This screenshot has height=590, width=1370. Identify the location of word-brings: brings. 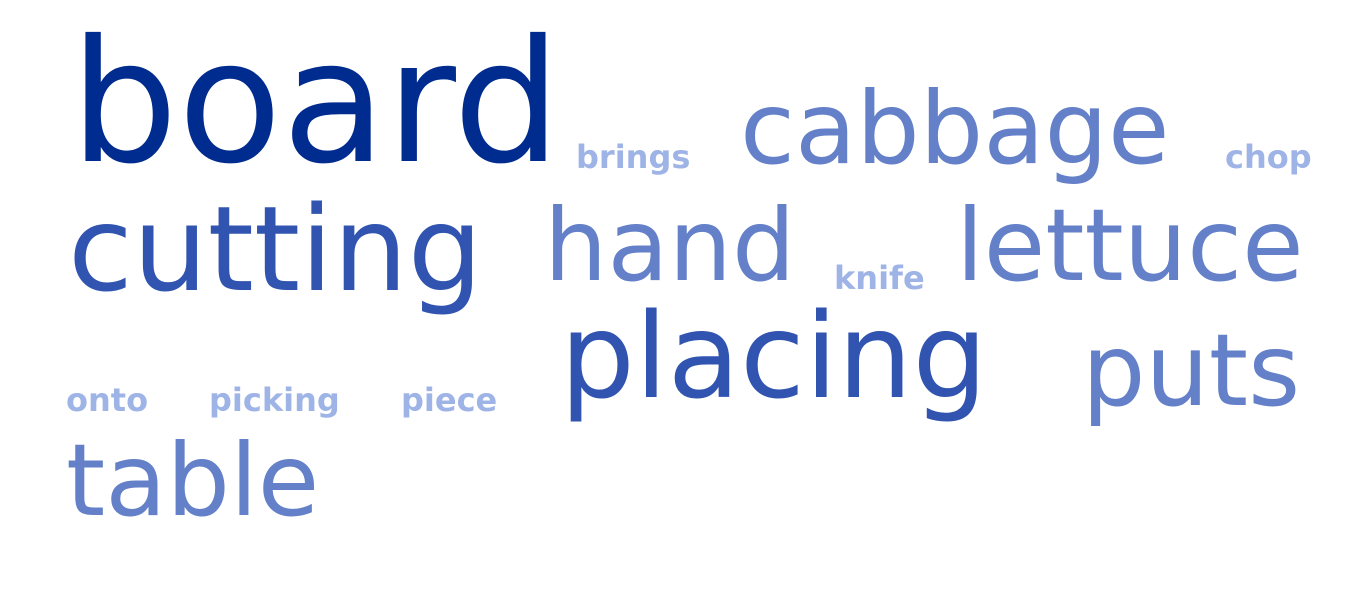
(633, 157).